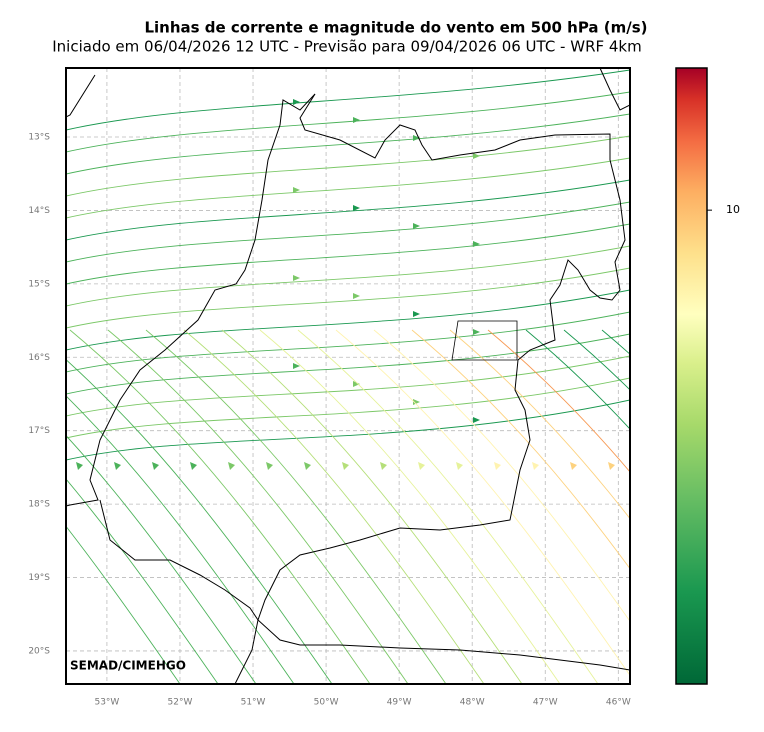 The width and height of the screenshot is (764, 732). Describe the element at coordinates (39, 211) in the screenshot. I see `y-tick-label: 14°S` at that location.